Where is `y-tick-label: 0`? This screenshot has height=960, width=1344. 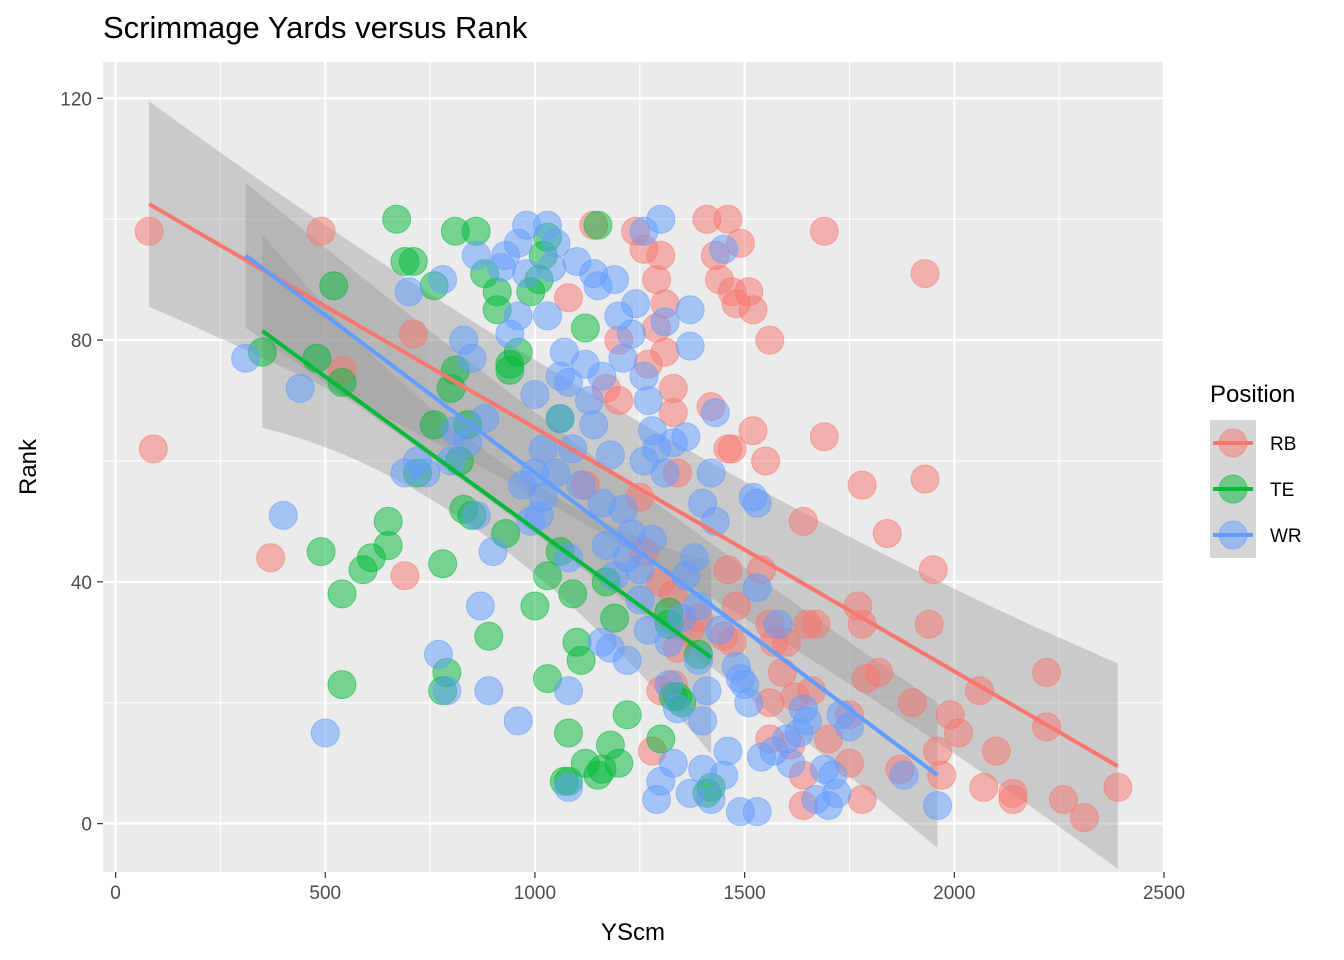 y-tick-label: 0 is located at coordinates (86, 825).